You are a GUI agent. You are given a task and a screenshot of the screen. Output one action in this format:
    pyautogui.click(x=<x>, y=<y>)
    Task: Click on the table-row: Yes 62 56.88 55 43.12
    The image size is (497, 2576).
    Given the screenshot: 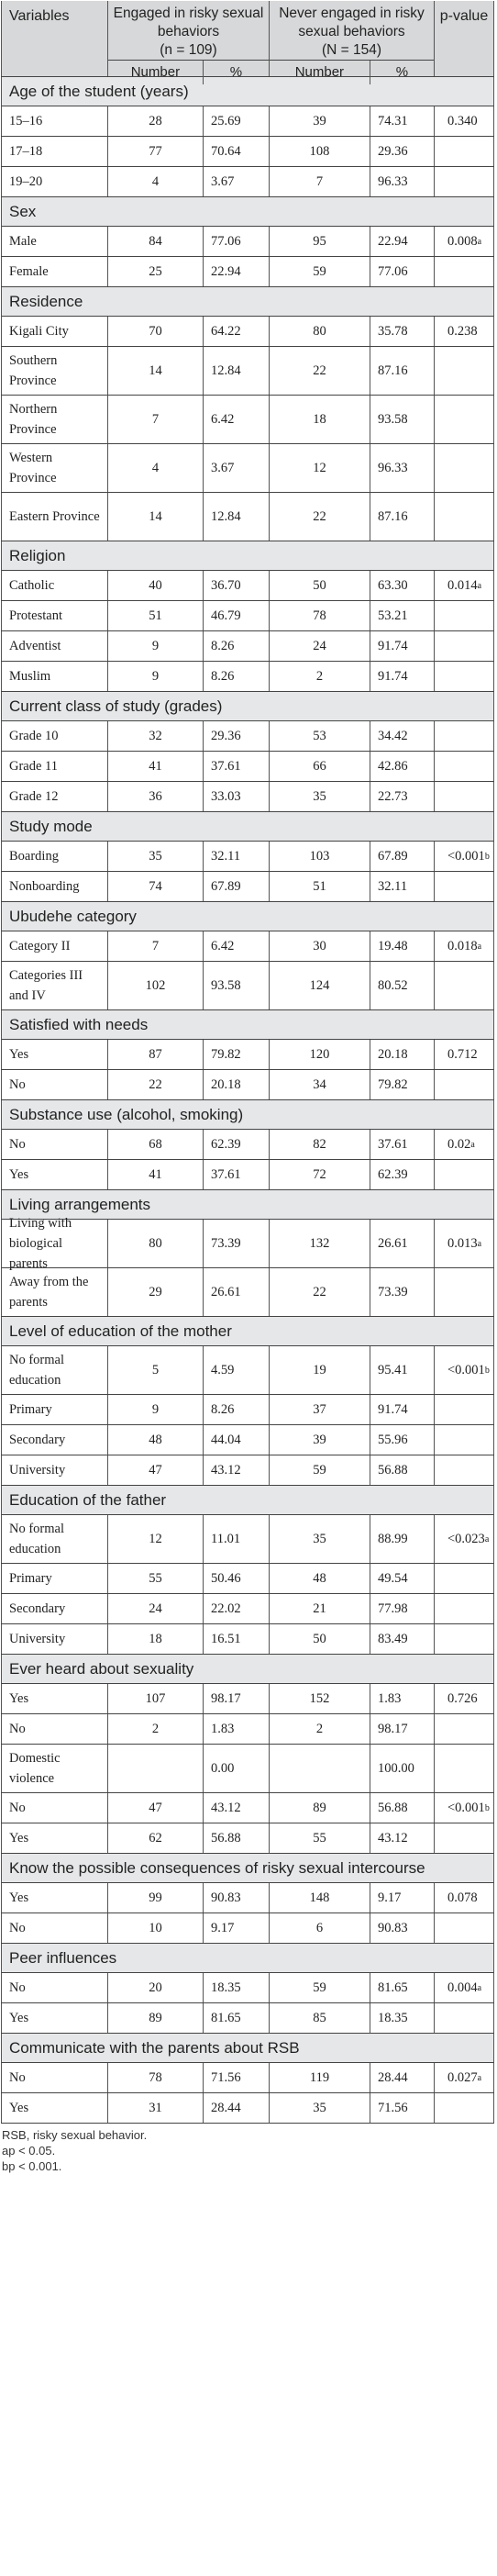 What is the action you would take?
    pyautogui.click(x=248, y=1838)
    